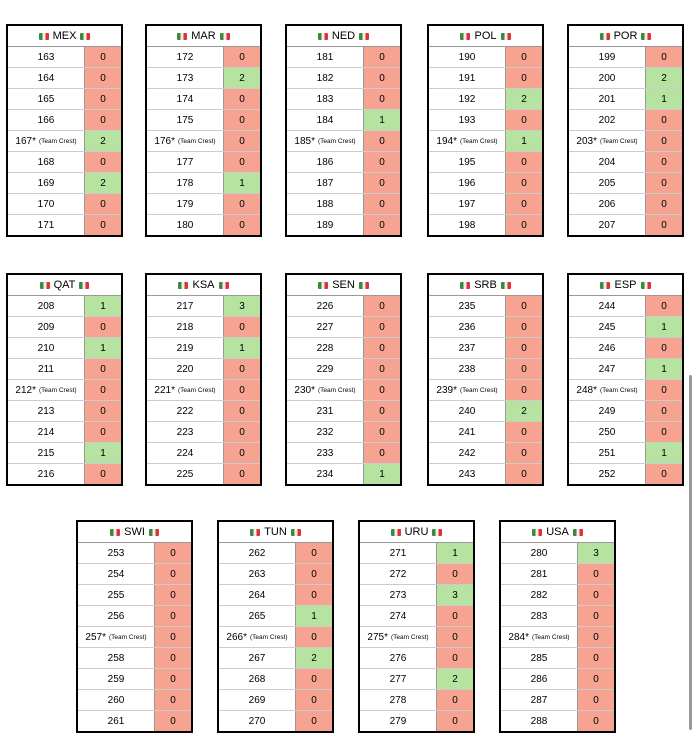 The height and width of the screenshot is (749, 700). I want to click on number-text: 209, so click(46, 327).